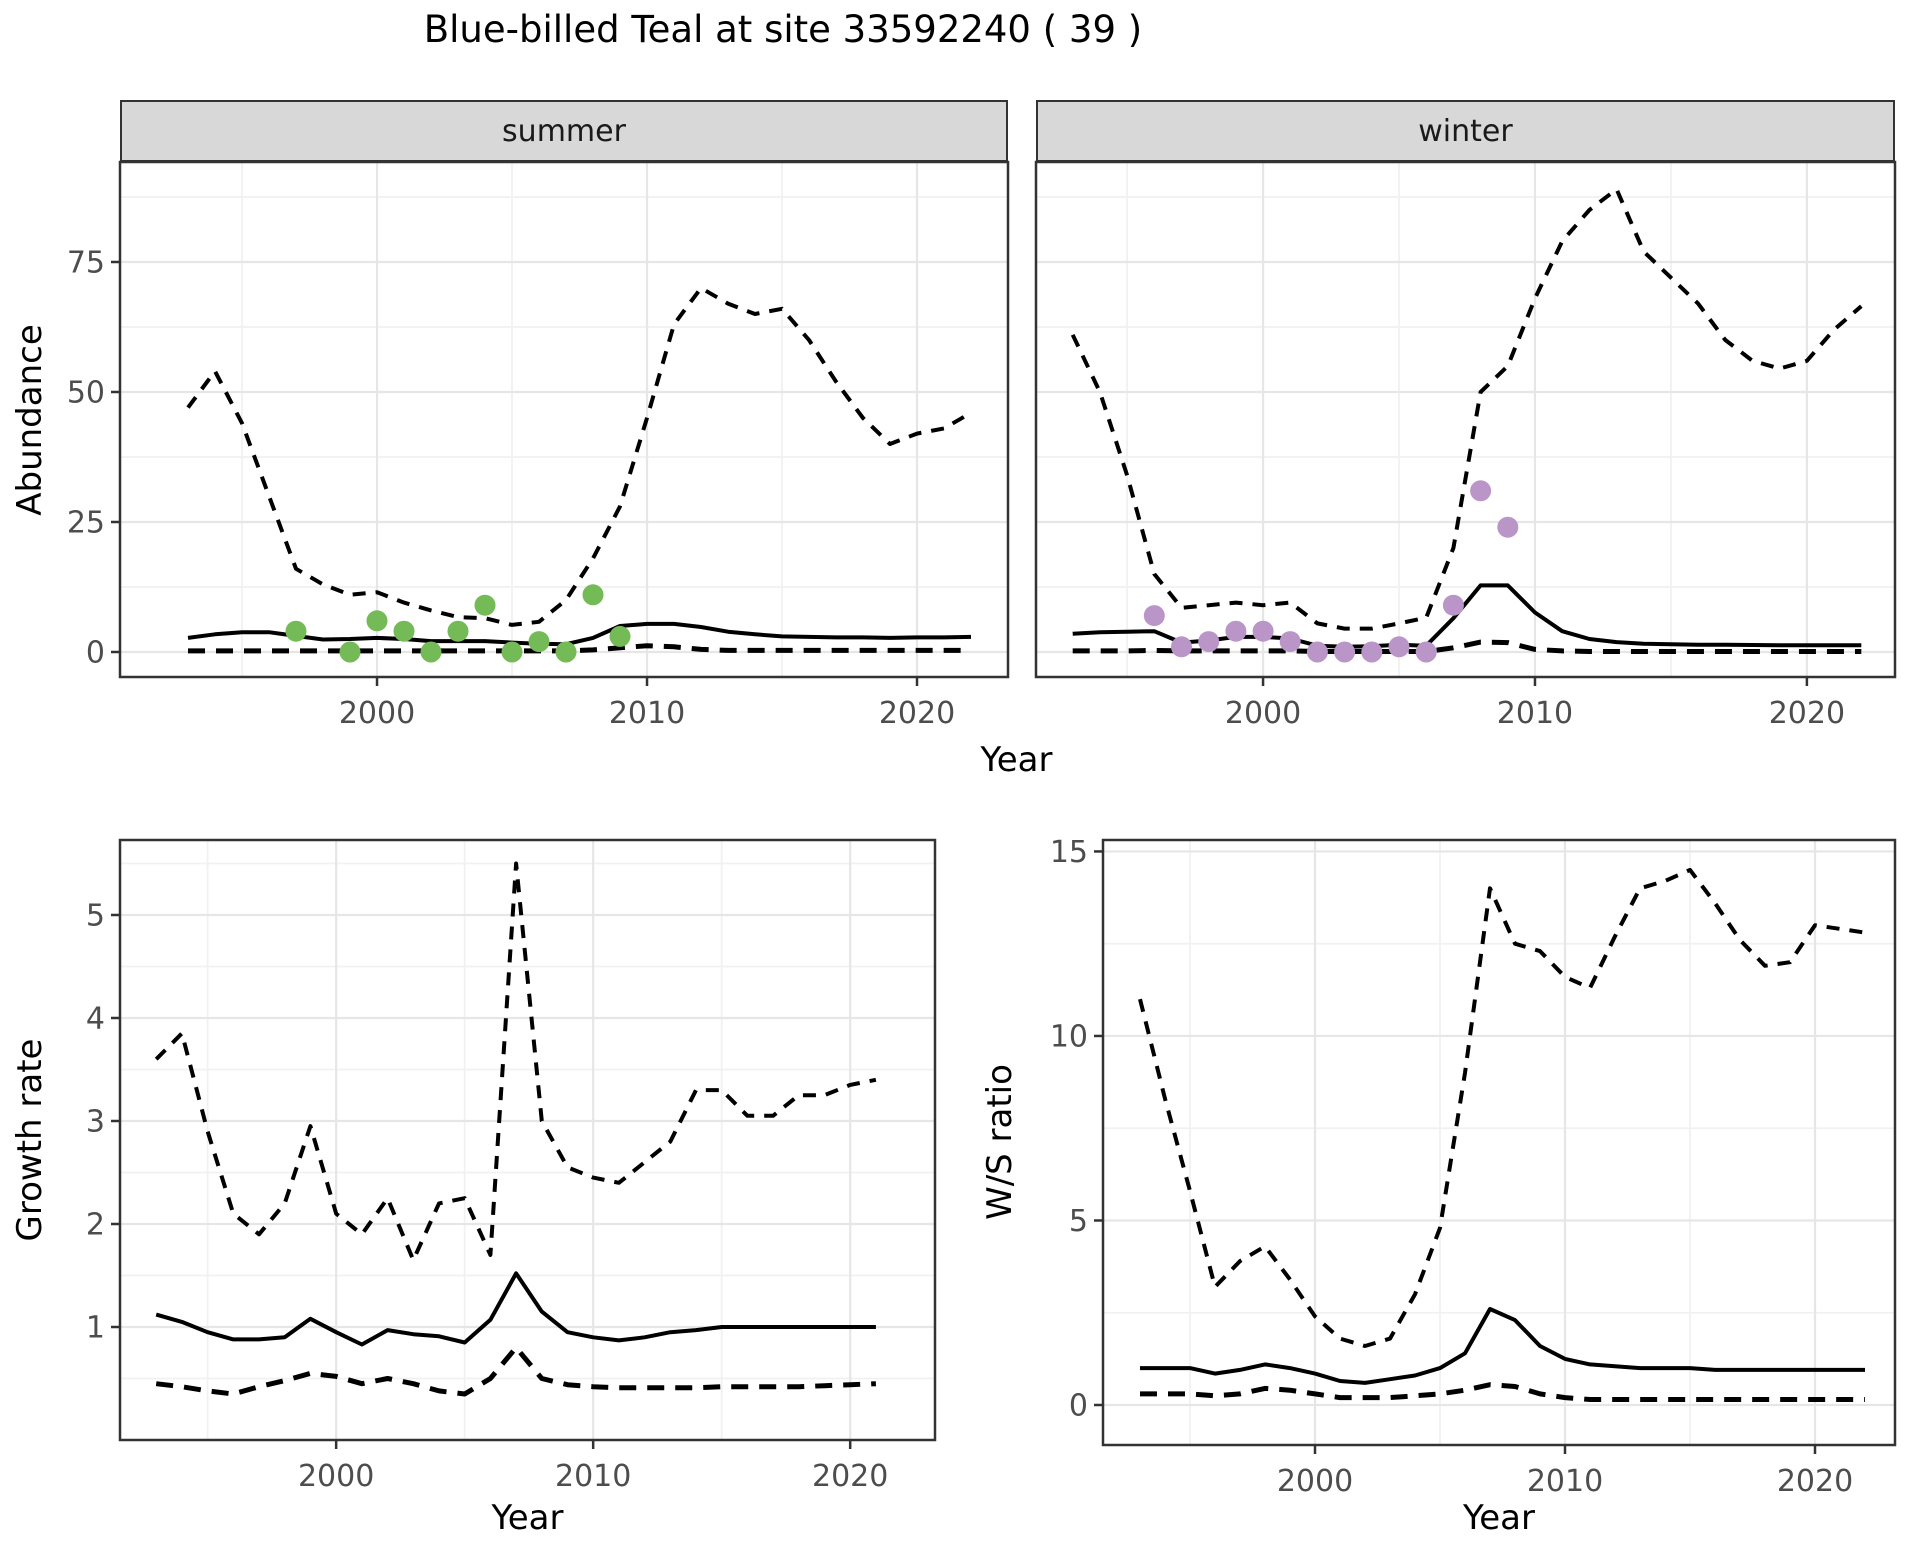  What do you see at coordinates (30, 420) in the screenshot?
I see `y-axis-title-abundance: Abundance` at bounding box center [30, 420].